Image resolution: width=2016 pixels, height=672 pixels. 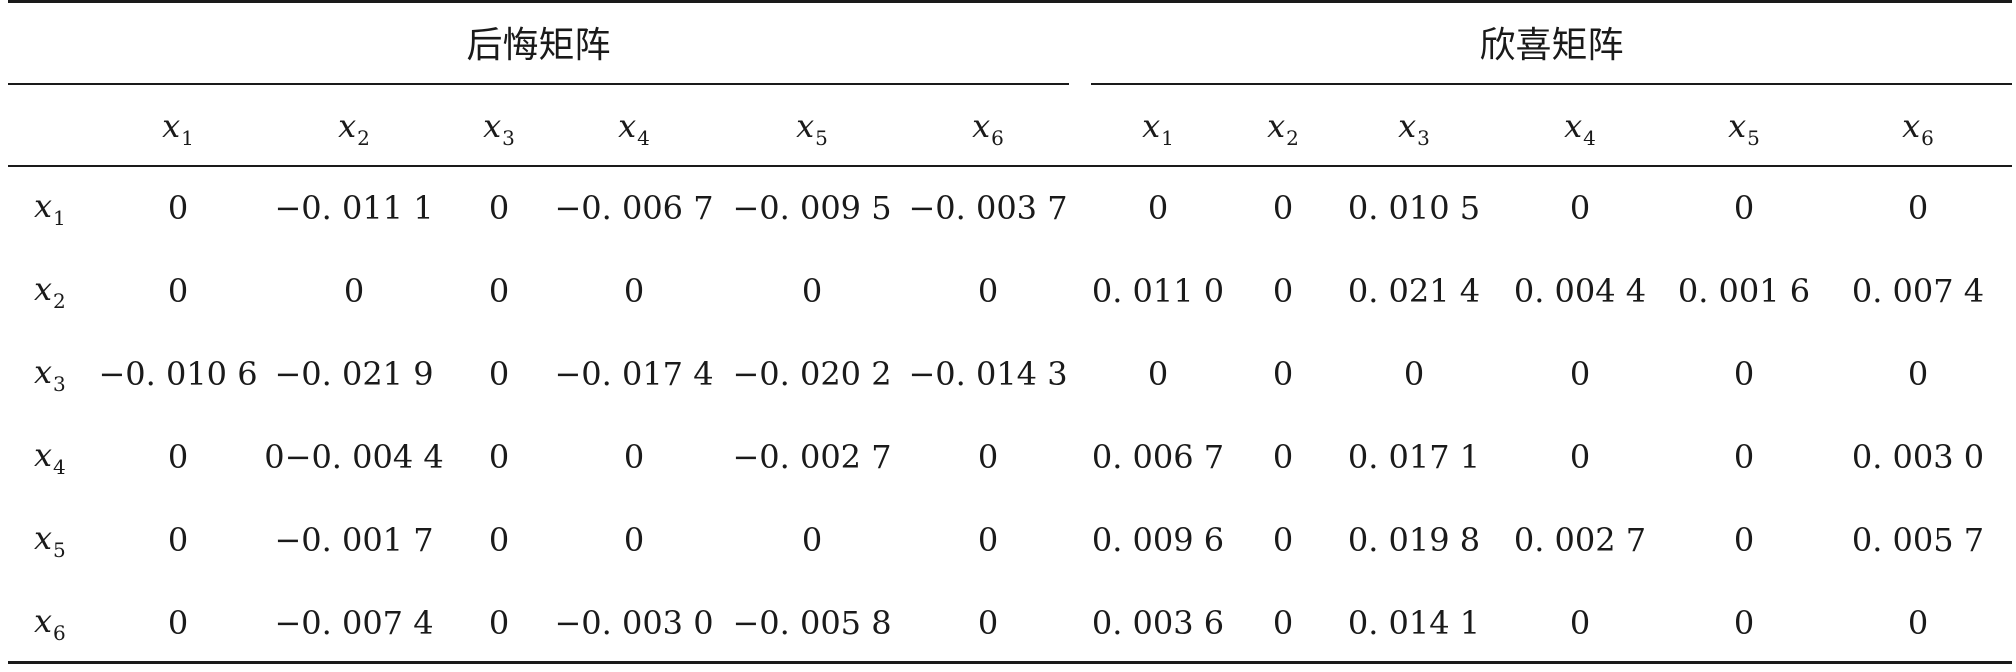 What do you see at coordinates (1167, 137) in the screenshot?
I see `variable-subscript: 1` at bounding box center [1167, 137].